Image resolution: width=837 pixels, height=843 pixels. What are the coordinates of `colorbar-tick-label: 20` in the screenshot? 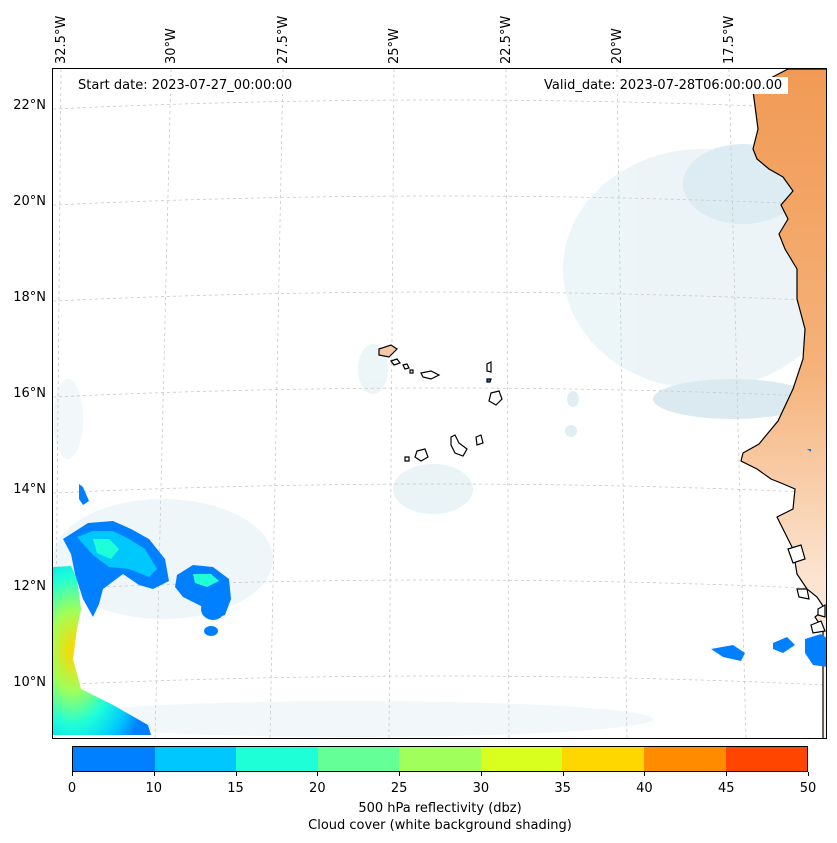 It's located at (317, 788).